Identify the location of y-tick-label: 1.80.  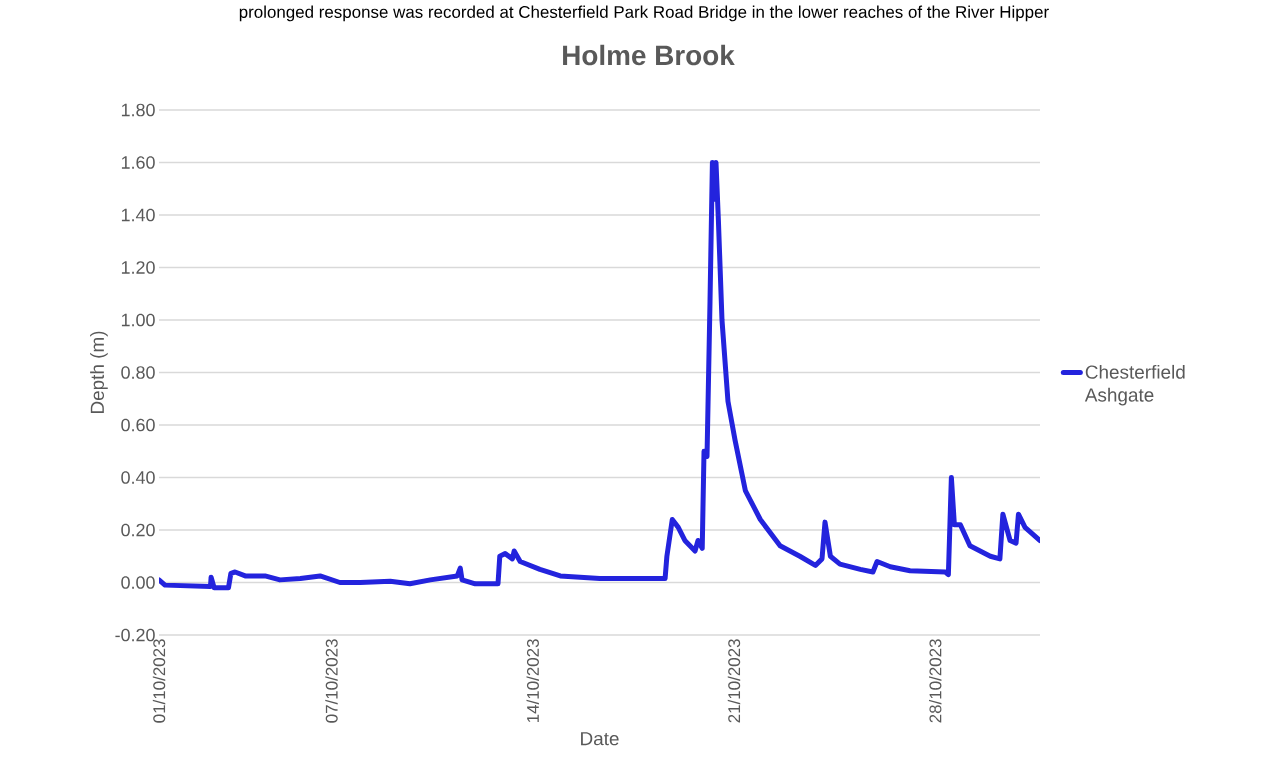
(138, 110).